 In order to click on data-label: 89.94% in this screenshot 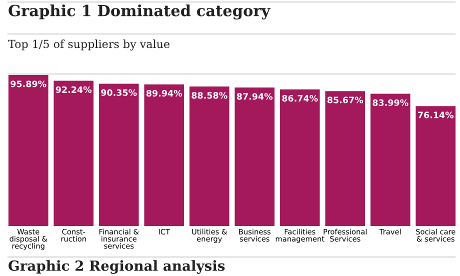, I will do `click(164, 93)`.